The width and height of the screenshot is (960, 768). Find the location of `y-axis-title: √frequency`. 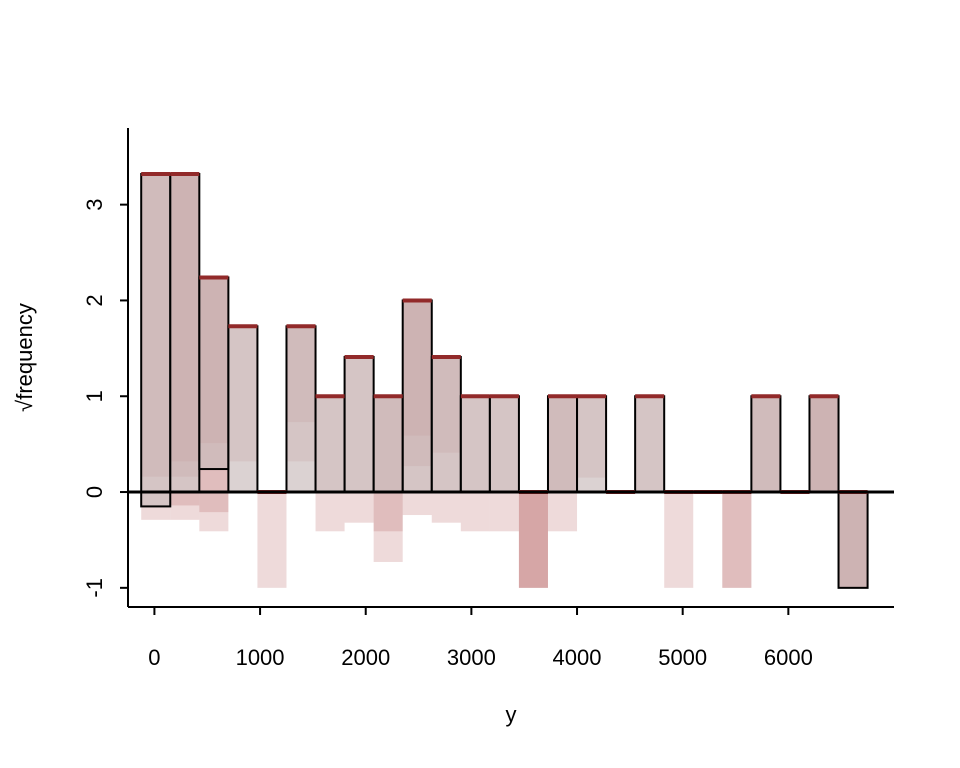

y-axis-title: √frequency is located at coordinates (24, 357).